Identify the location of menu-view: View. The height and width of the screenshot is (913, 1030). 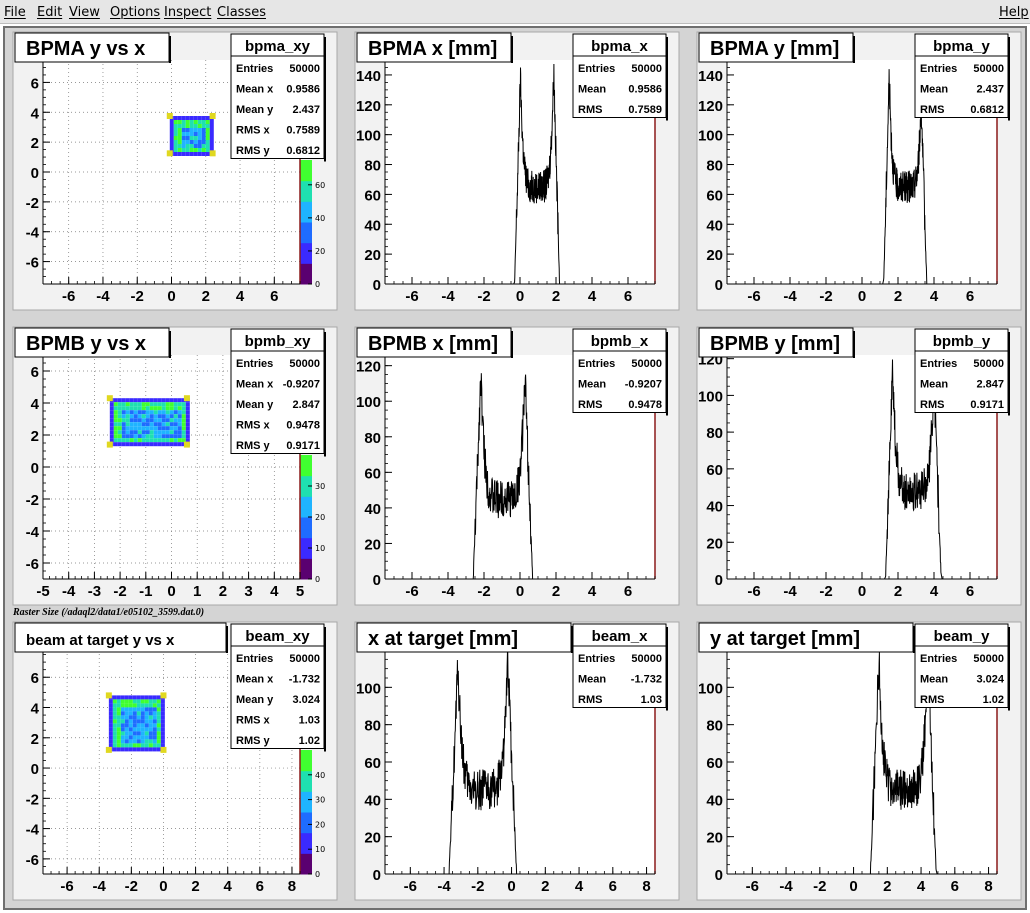
(84, 12).